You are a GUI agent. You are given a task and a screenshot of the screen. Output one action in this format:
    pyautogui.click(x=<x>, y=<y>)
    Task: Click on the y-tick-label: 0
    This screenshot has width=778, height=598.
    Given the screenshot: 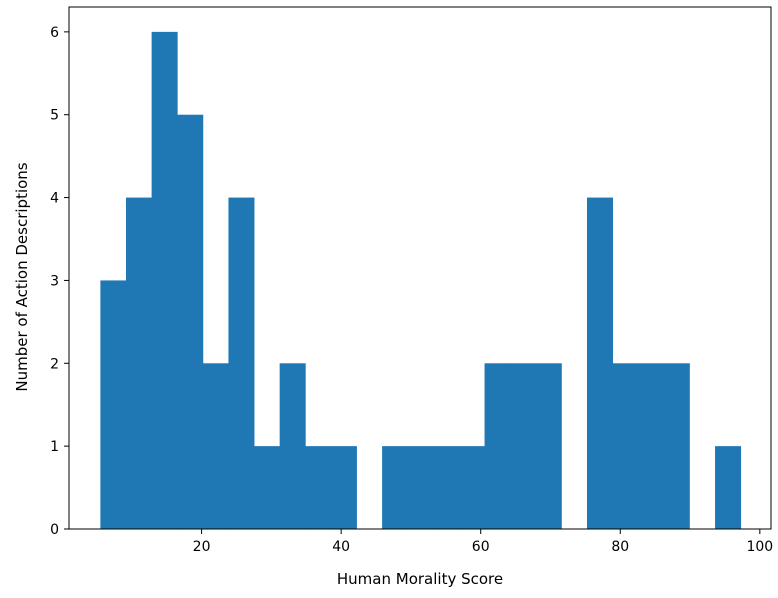 What is the action you would take?
    pyautogui.click(x=54, y=530)
    